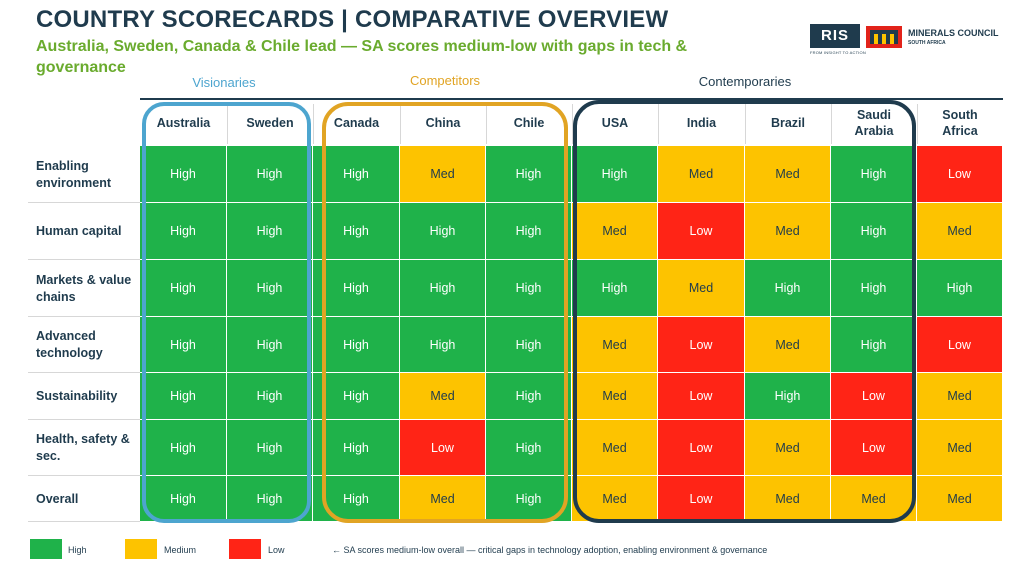 The width and height of the screenshot is (1022, 575). I want to click on ris-logo: RIS, so click(835, 36).